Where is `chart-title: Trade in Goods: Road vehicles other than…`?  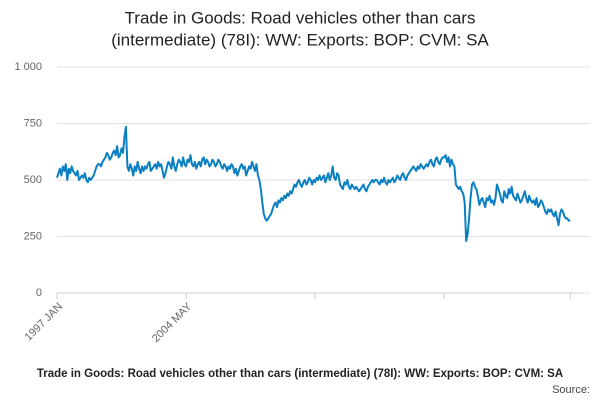 chart-title: Trade in Goods: Road vehicles other than… is located at coordinates (300, 17).